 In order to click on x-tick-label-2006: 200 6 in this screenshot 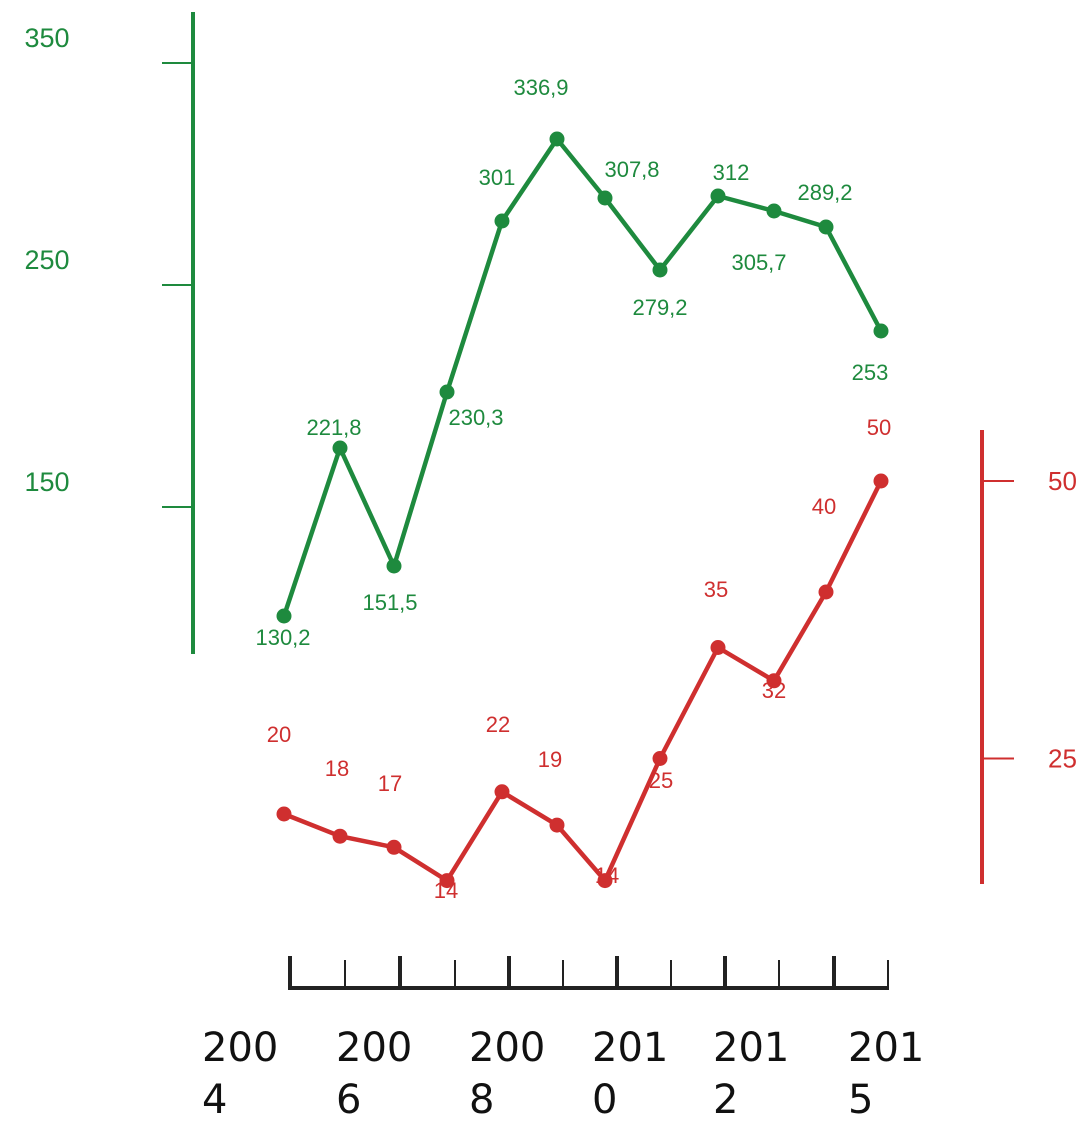, I will do `click(374, 1074)`.